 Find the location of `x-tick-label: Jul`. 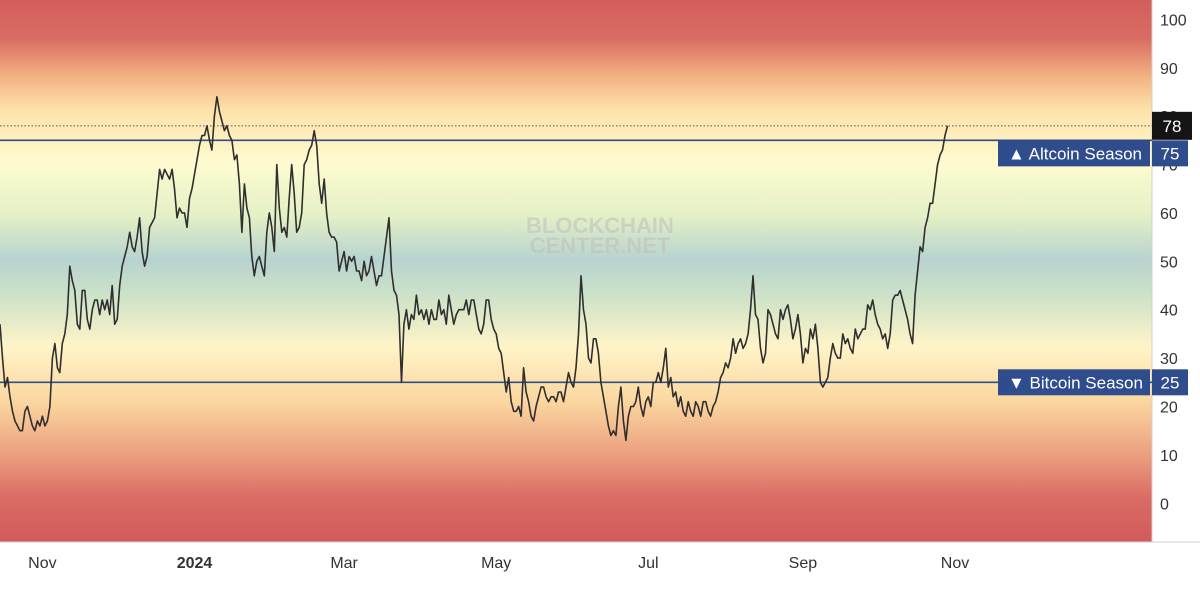

x-tick-label: Jul is located at coordinates (648, 563).